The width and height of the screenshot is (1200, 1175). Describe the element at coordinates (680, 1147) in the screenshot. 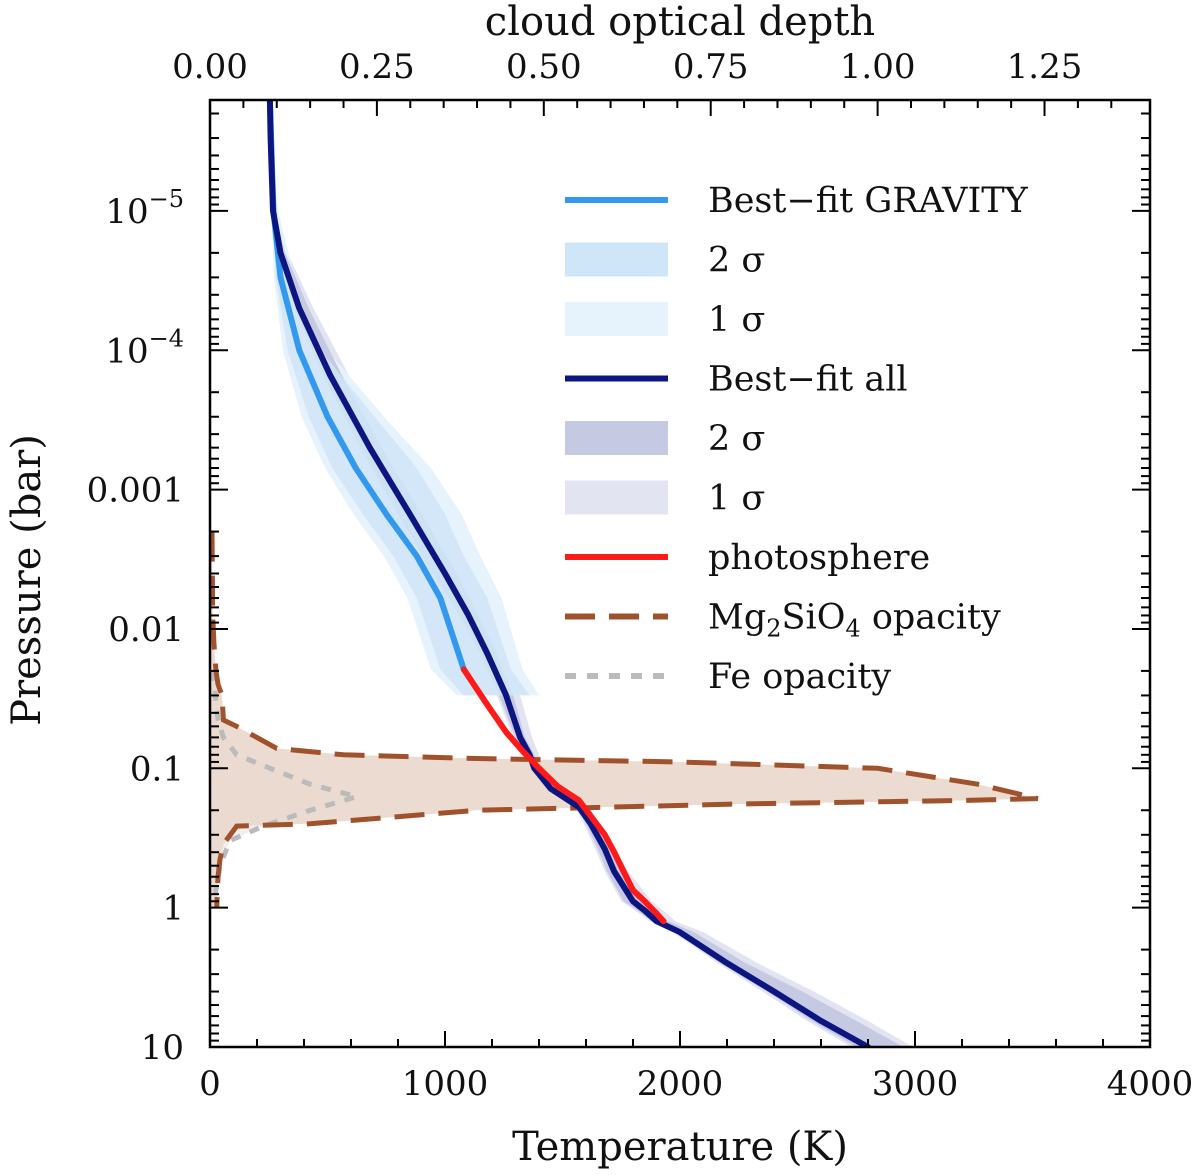

I see `x-axis-title: Temperature (K)` at that location.